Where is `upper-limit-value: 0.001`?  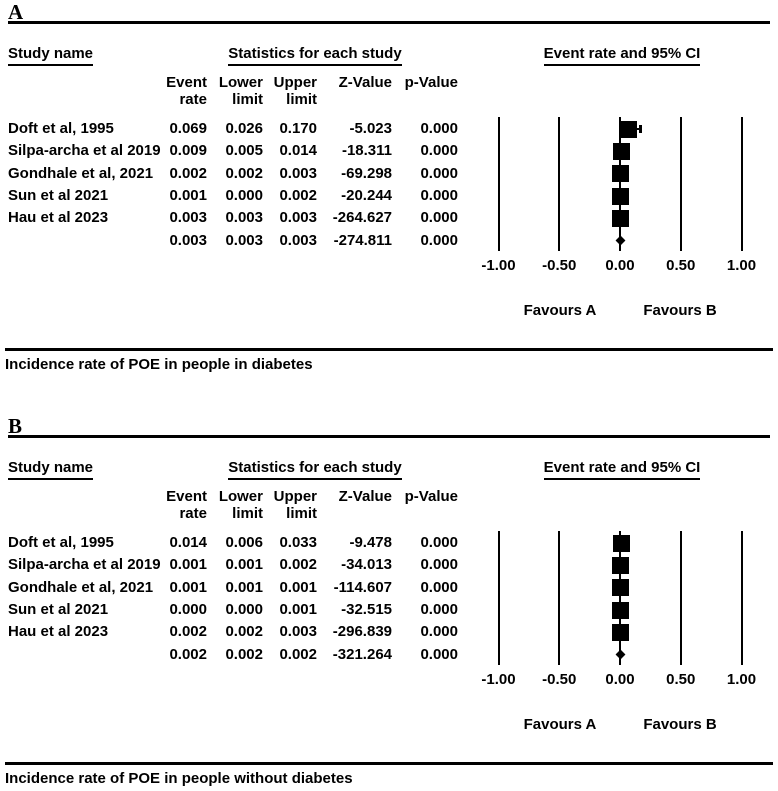 upper-limit-value: 0.001 is located at coordinates (298, 610).